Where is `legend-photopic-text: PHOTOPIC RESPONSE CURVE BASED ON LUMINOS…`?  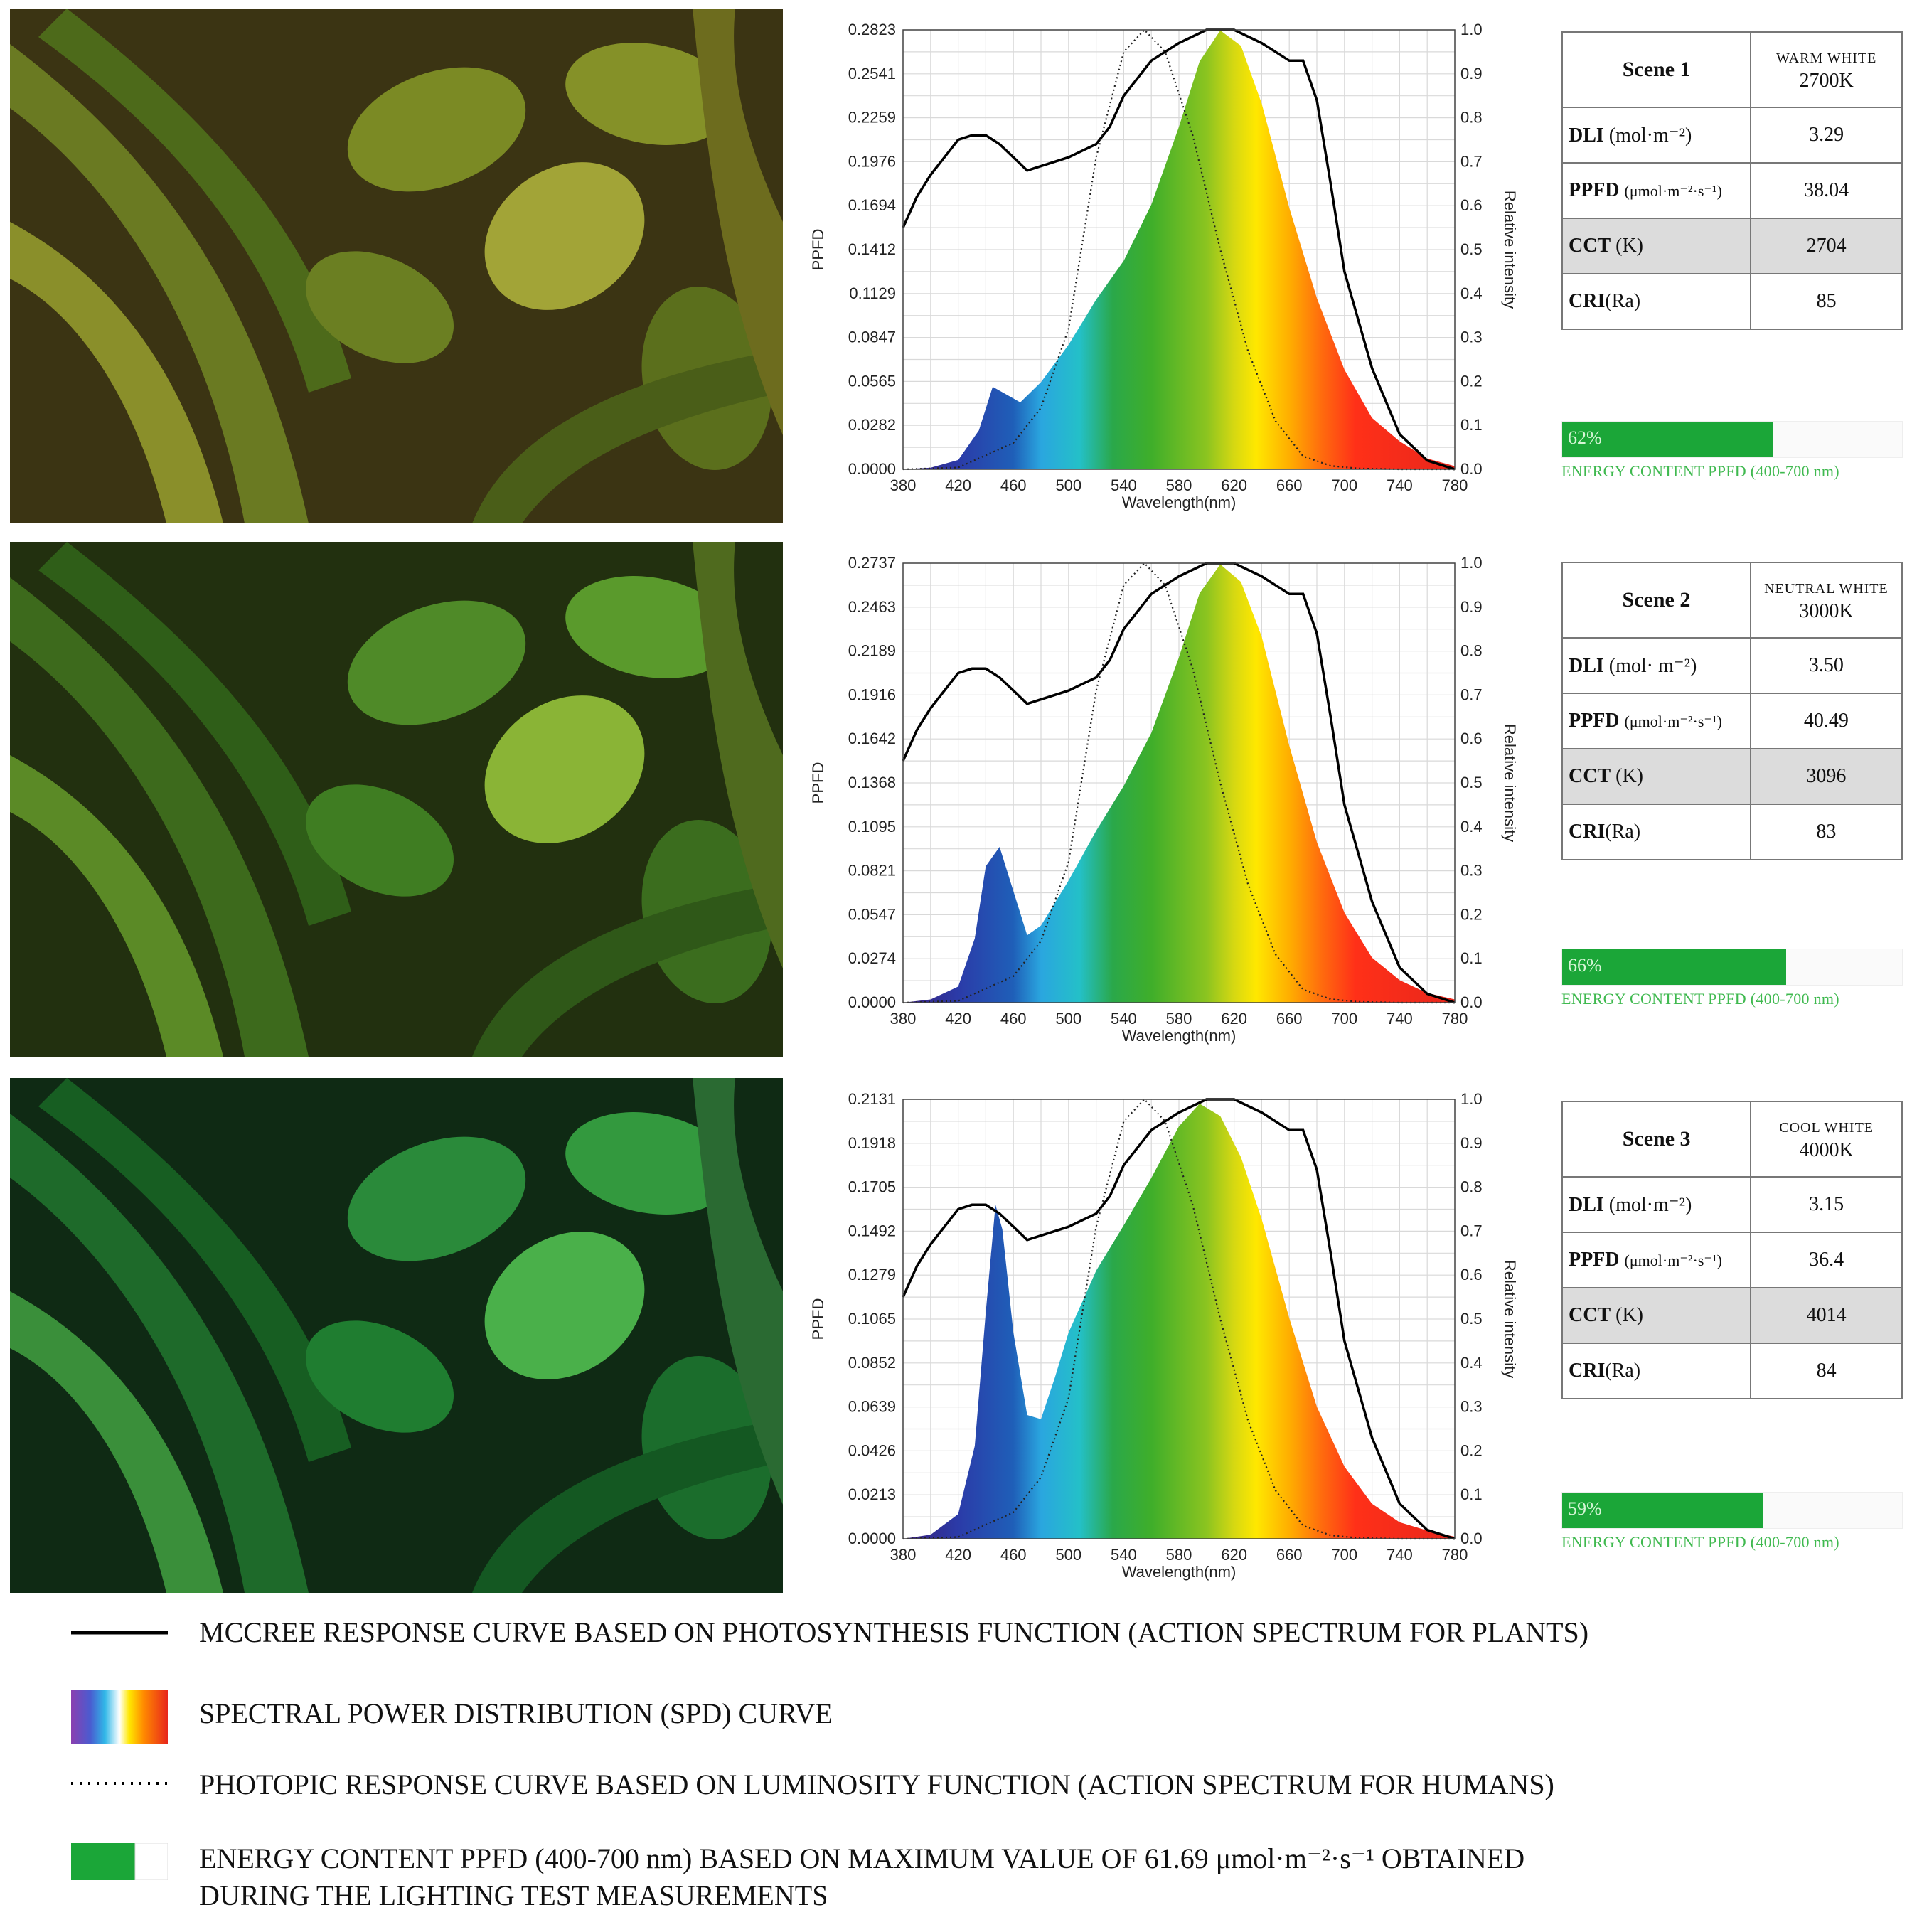
legend-photopic-text: PHOTOPIC RESPONSE CURVE BASED ON LUMINOS… is located at coordinates (877, 1784).